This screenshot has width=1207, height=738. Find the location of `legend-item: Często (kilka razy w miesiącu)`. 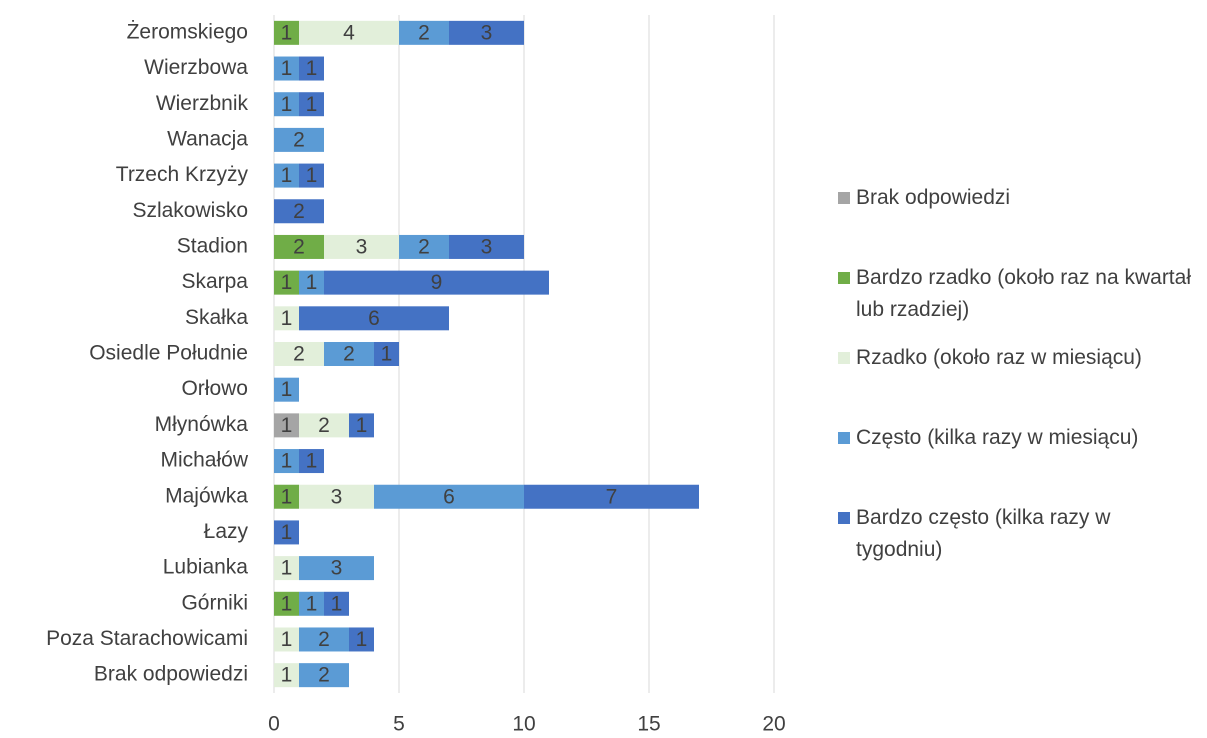

legend-item: Często (kilka razy w miesiącu) is located at coordinates (1018, 438).